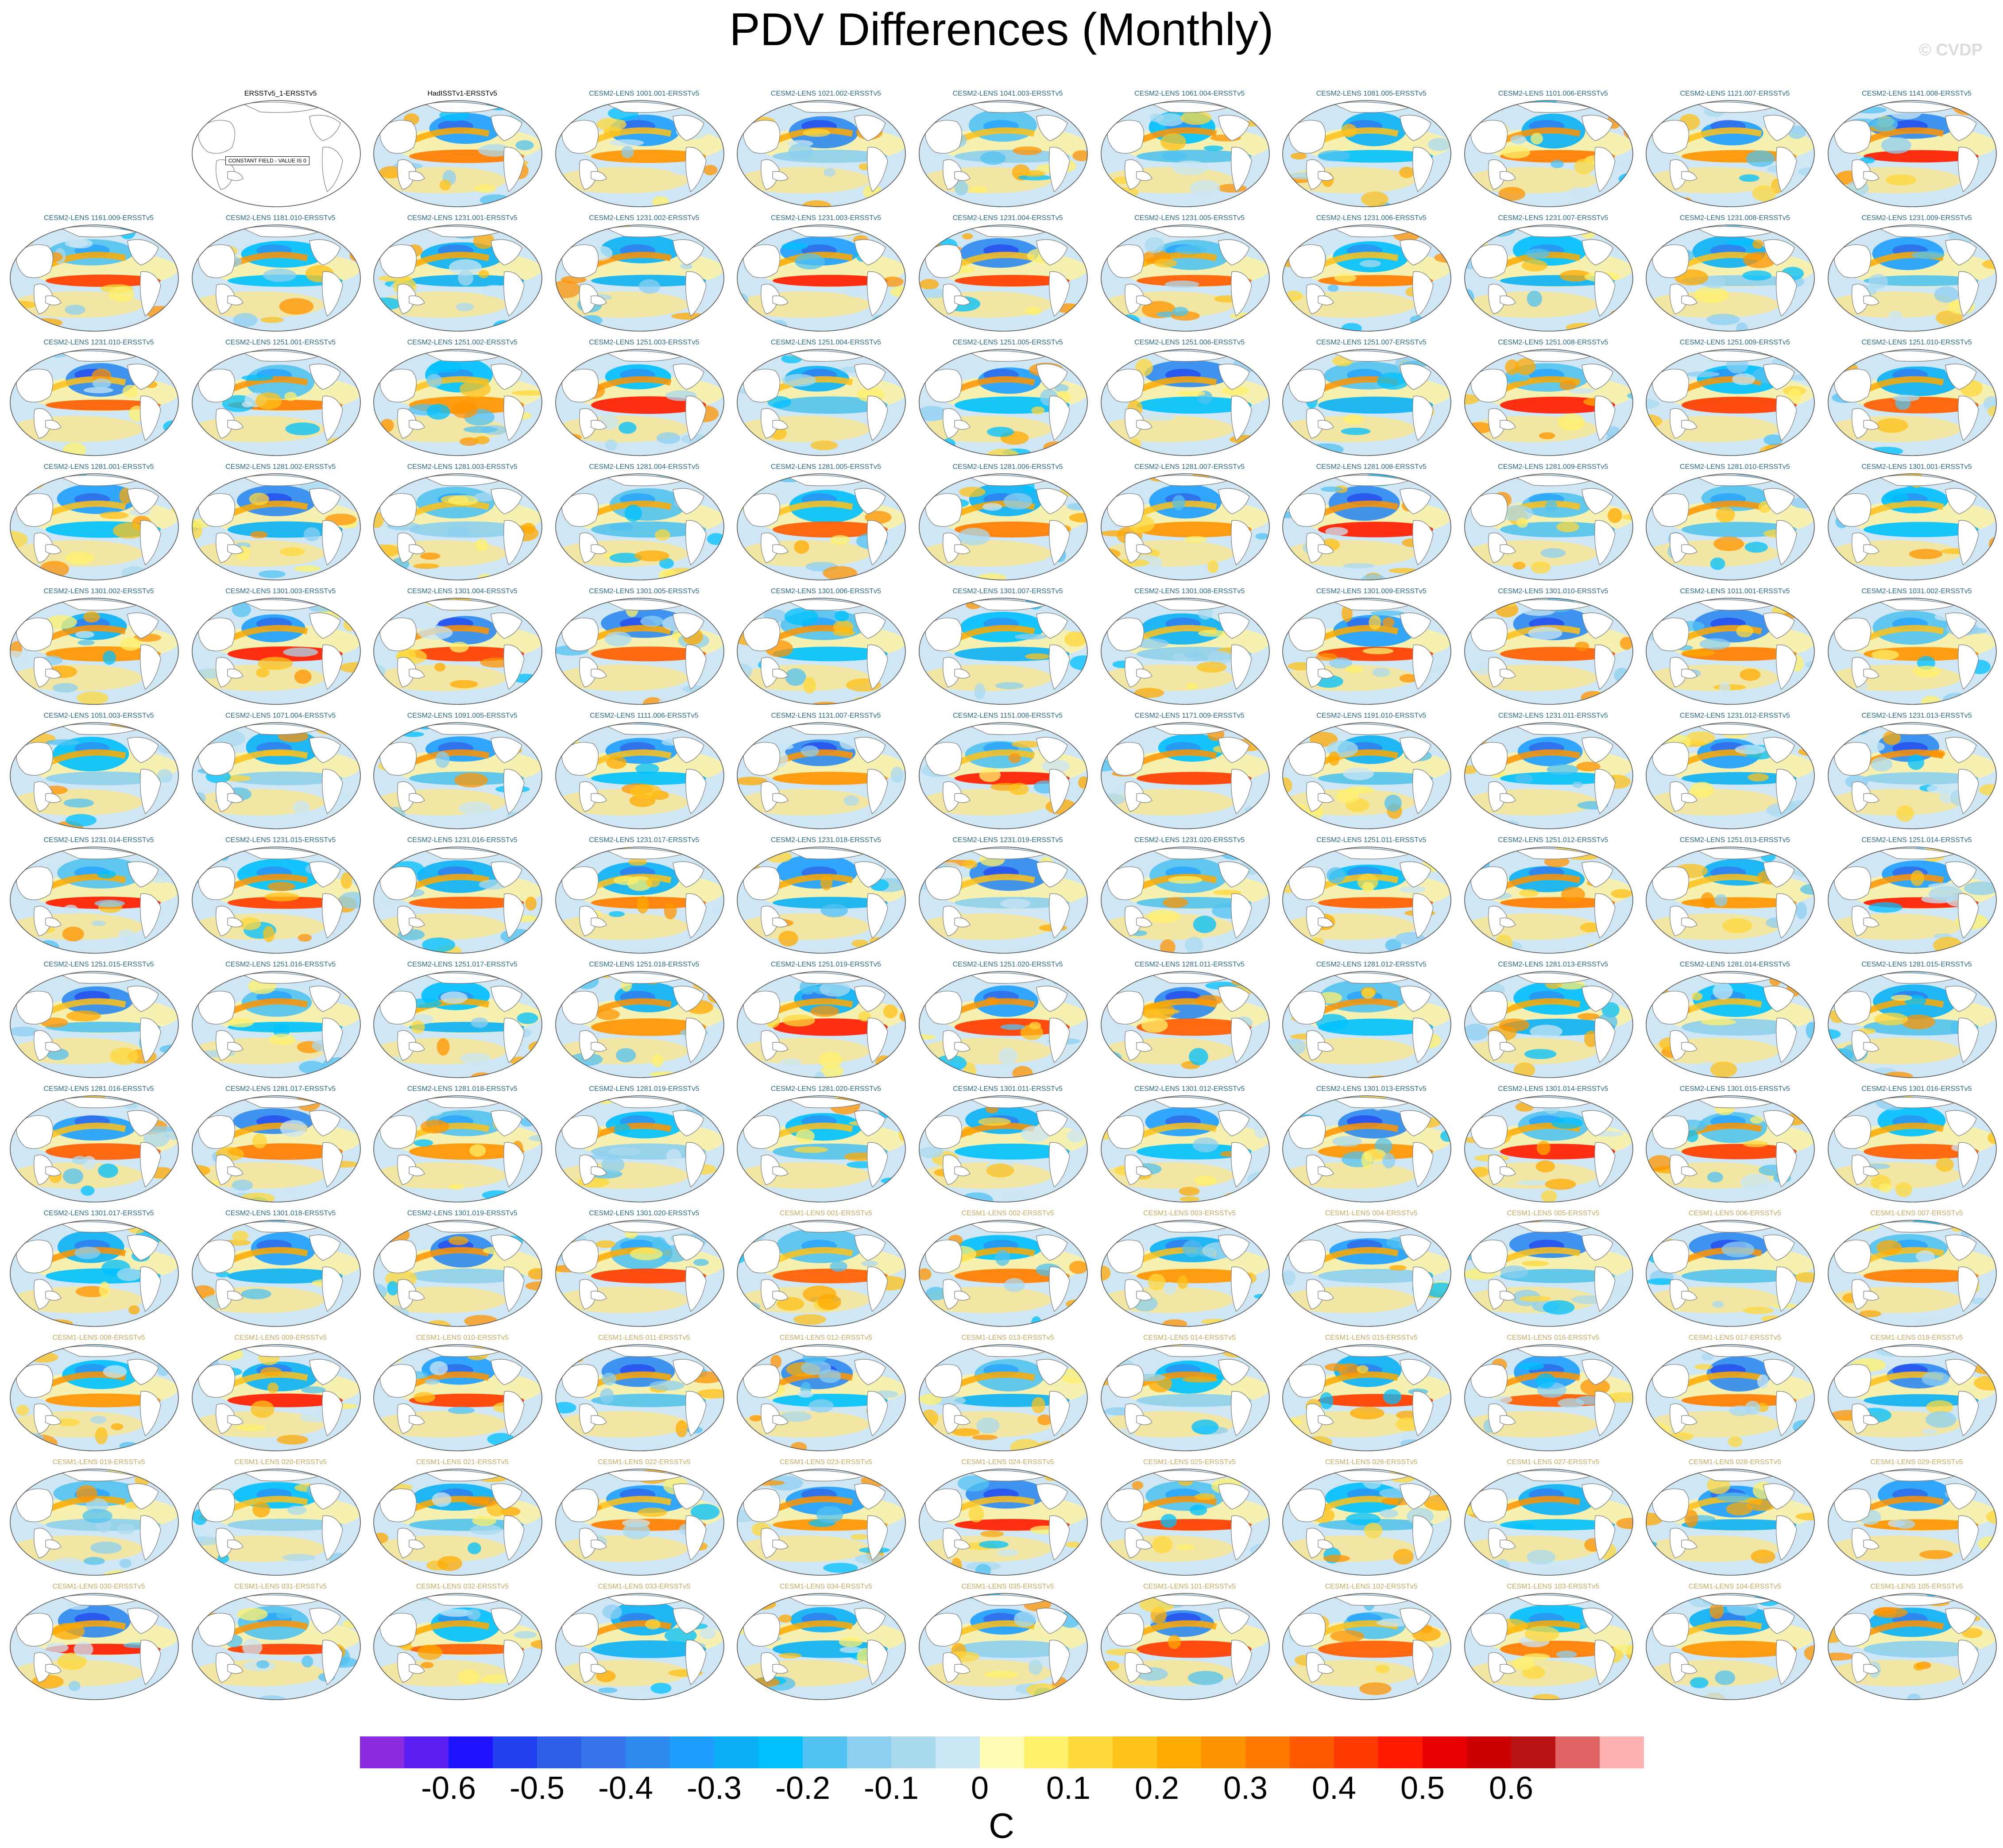 This screenshot has height=1848, width=2003. I want to click on map-panel: CESM2-LENS 1101.006-ERSSTv5, so click(1553, 152).